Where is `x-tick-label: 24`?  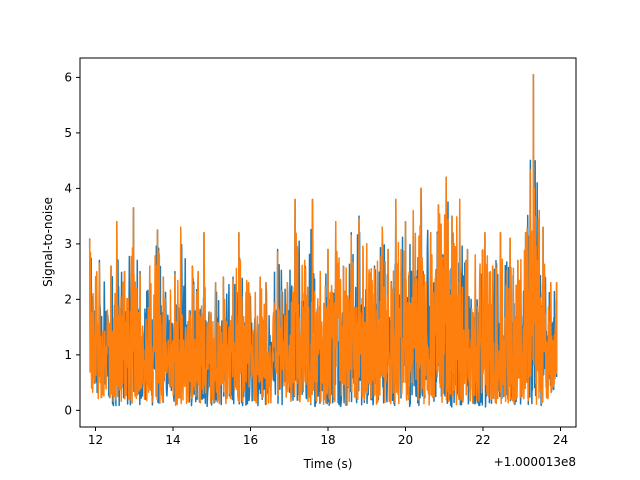
x-tick-label: 24 is located at coordinates (560, 440).